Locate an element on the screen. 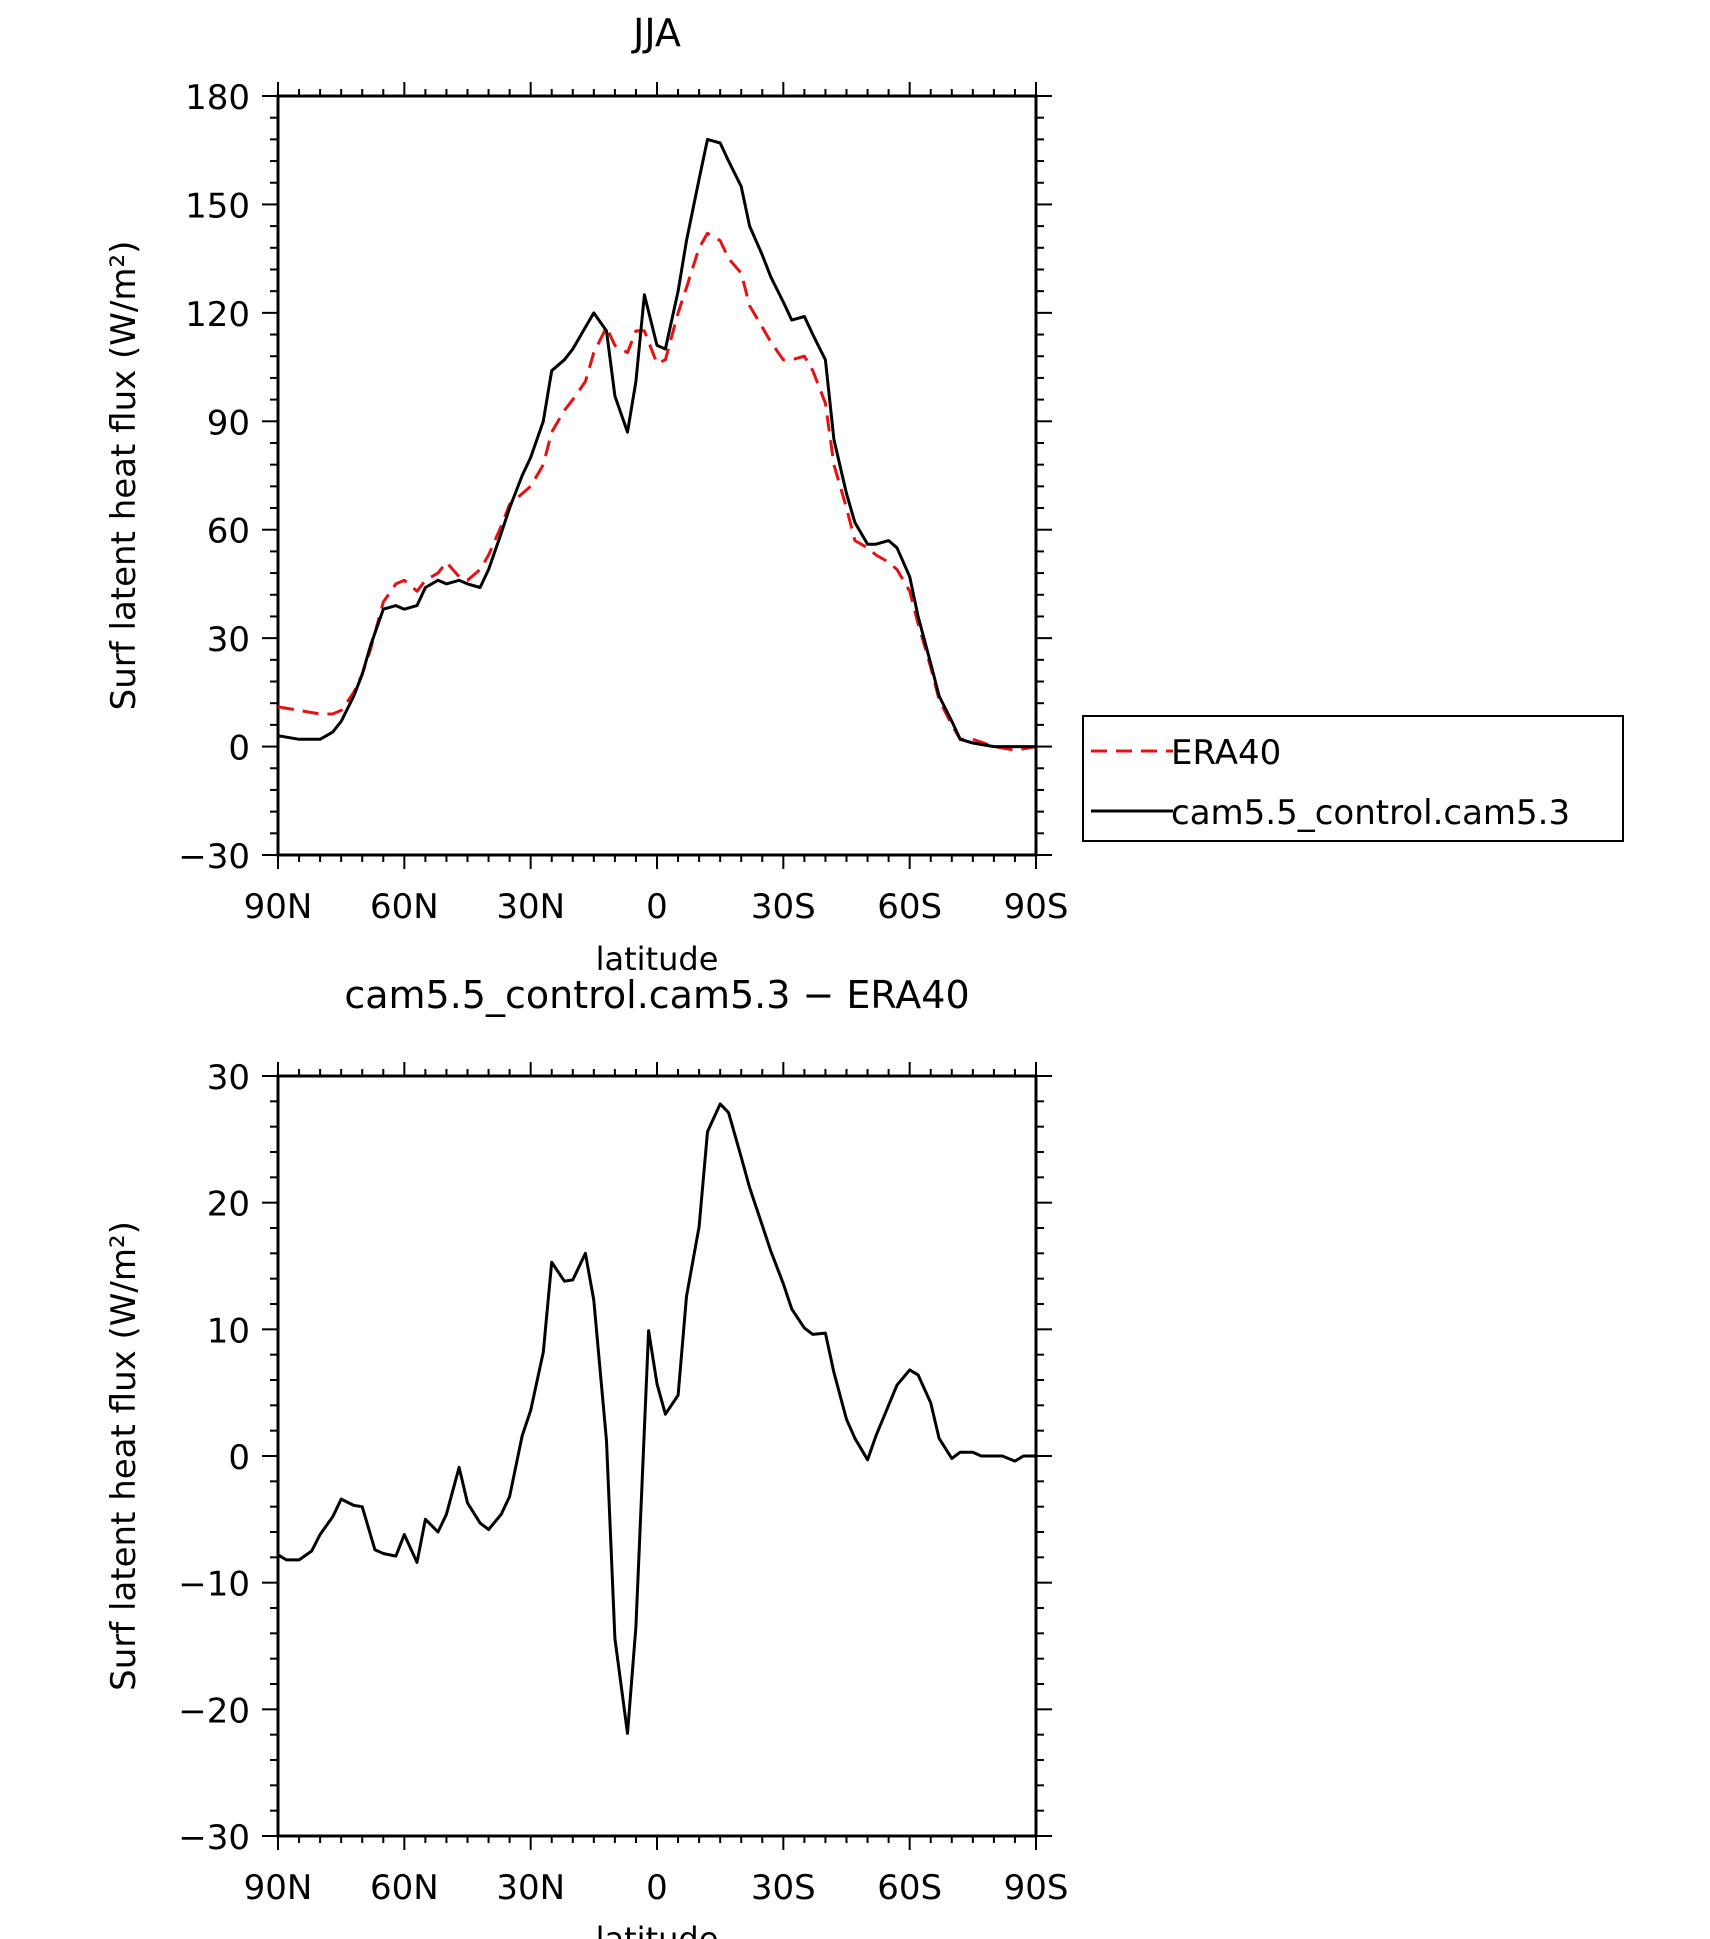 The height and width of the screenshot is (1939, 1710). legend-label-1: ERA40 is located at coordinates (1226, 753).